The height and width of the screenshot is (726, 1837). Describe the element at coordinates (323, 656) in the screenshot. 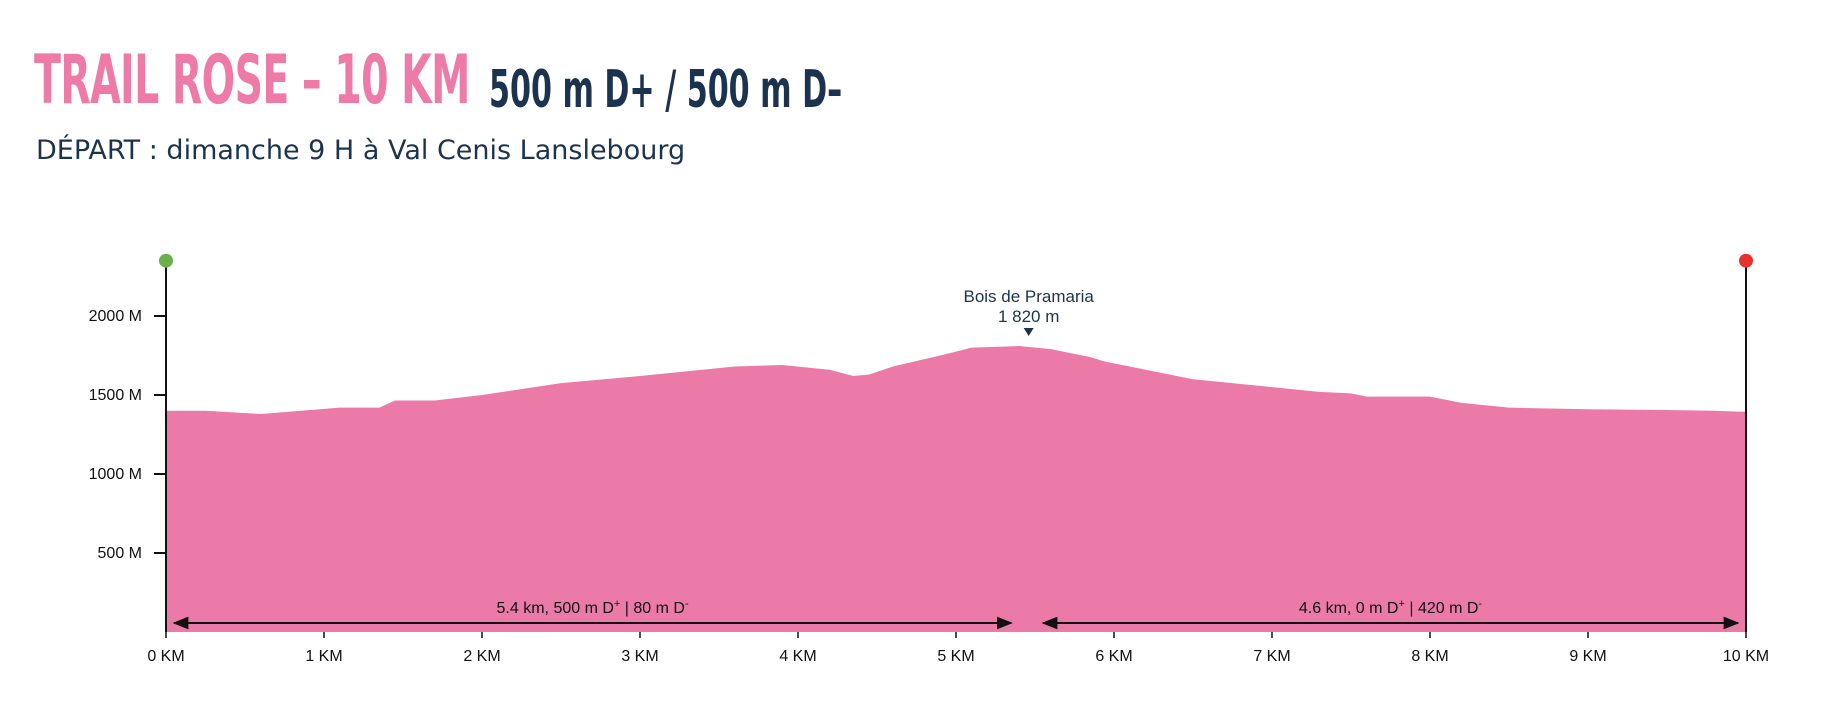

I see `x-tick-label: 1 KM` at that location.